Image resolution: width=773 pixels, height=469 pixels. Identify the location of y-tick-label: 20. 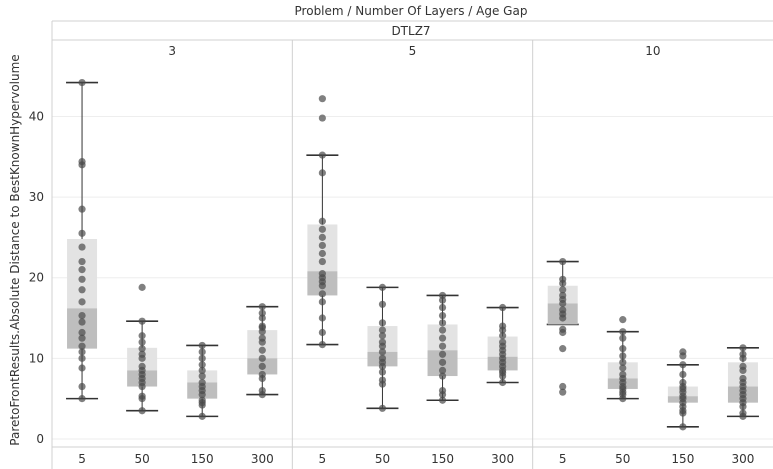
(36, 278).